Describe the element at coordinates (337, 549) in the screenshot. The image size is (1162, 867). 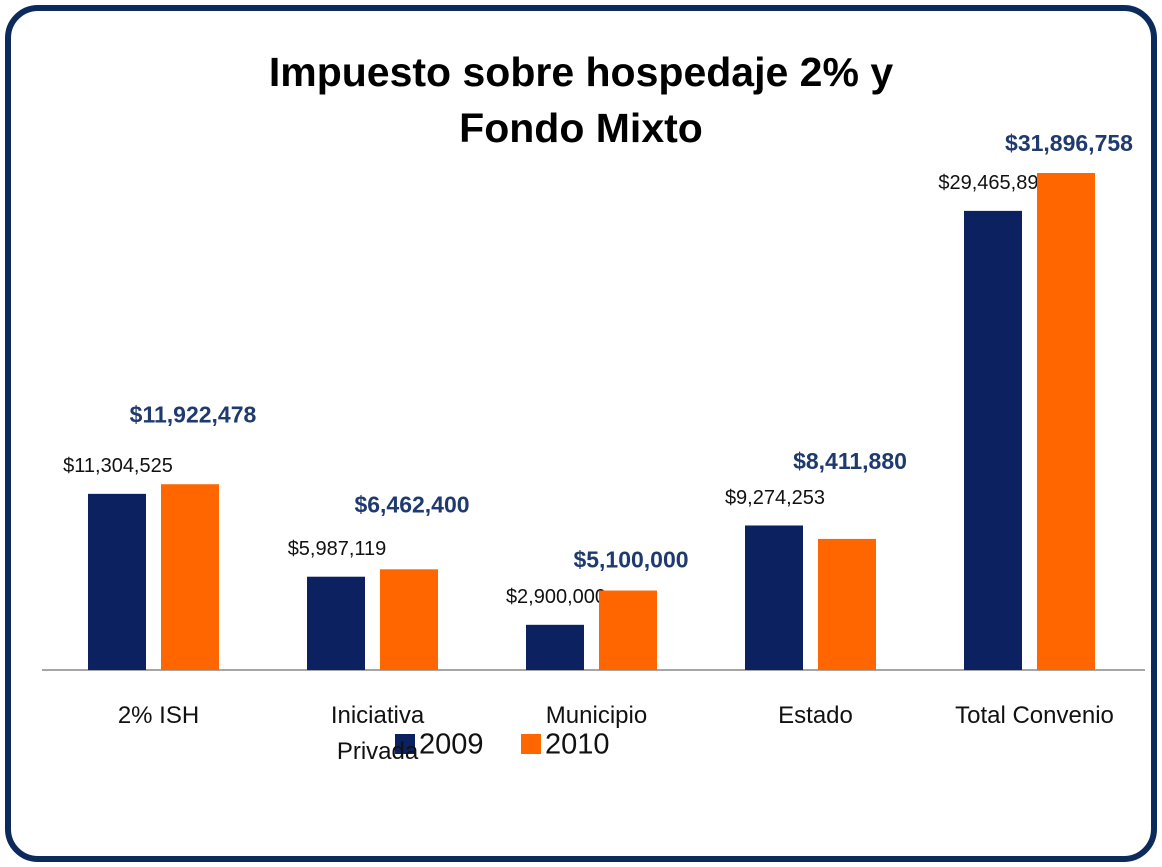
I see `data-label: $5,987,119` at that location.